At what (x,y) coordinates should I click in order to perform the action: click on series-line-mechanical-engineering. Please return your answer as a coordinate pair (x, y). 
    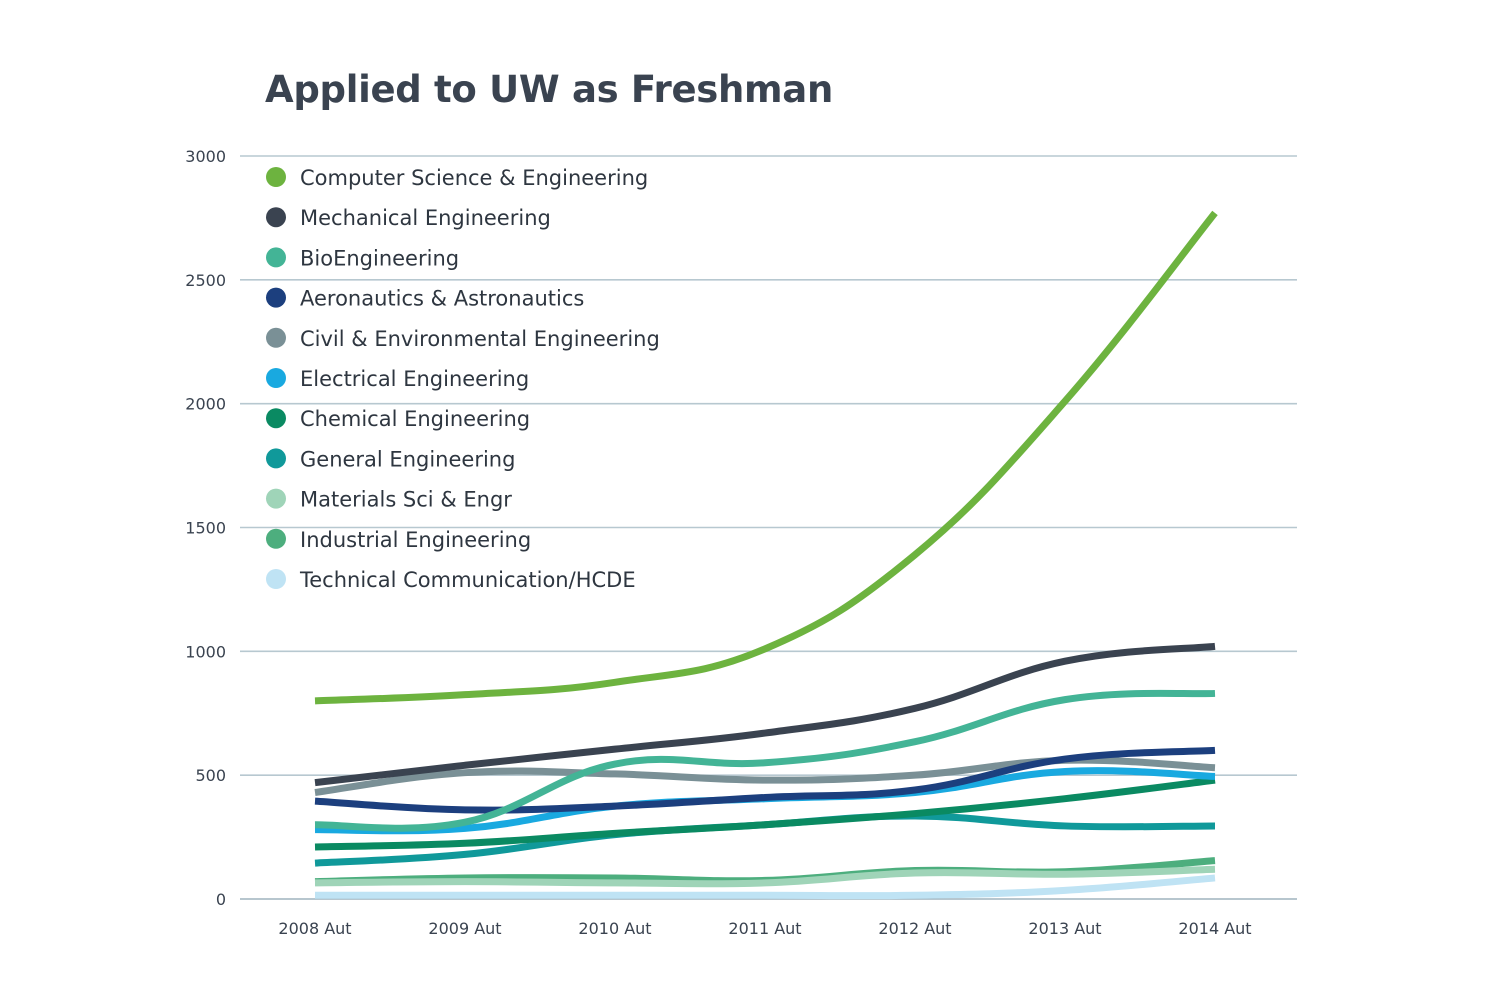
    Looking at the image, I should click on (765, 714).